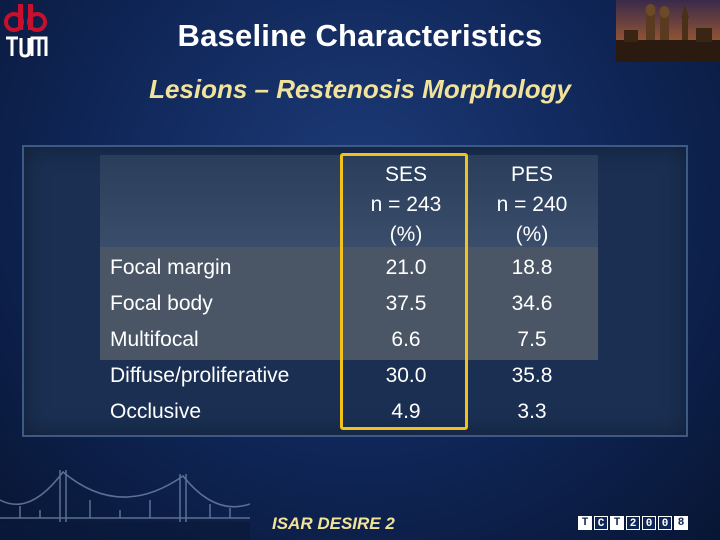 The width and height of the screenshot is (720, 540). What do you see at coordinates (171, 267) in the screenshot?
I see `row-label-focal-margin: Focal margin` at bounding box center [171, 267].